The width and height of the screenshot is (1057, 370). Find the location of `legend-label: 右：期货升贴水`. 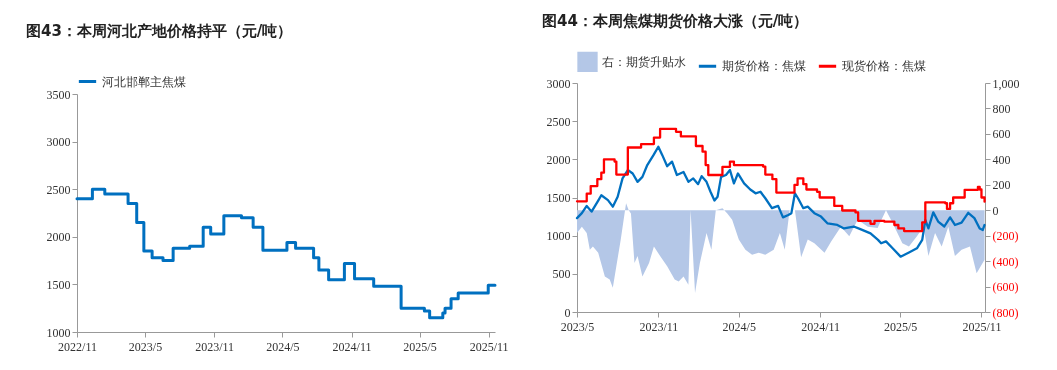

legend-label: 右：期货升贴水 is located at coordinates (644, 61).